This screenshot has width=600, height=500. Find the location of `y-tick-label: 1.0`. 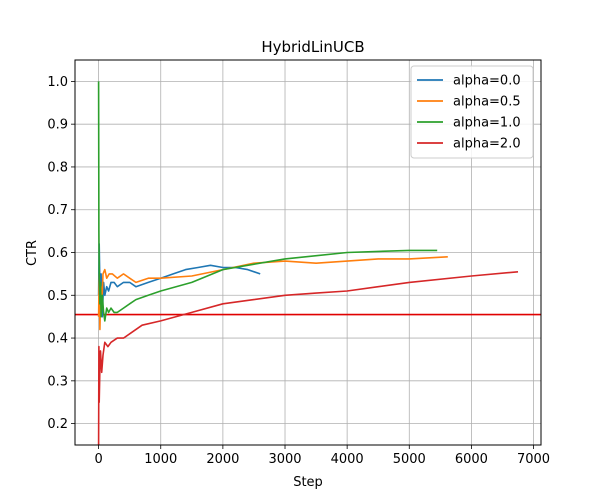

y-tick-label: 1.0 is located at coordinates (57, 82).